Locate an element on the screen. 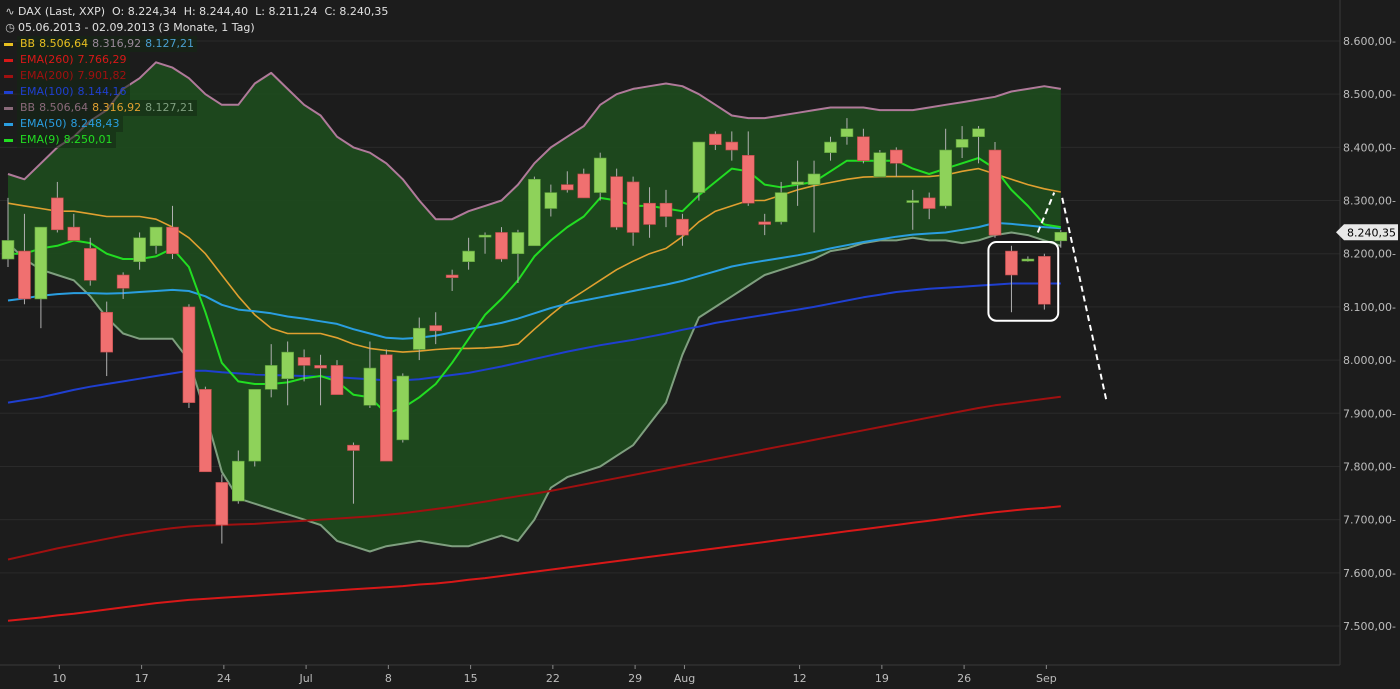  y-tick-label: 8.200,00- is located at coordinates (1369, 254).